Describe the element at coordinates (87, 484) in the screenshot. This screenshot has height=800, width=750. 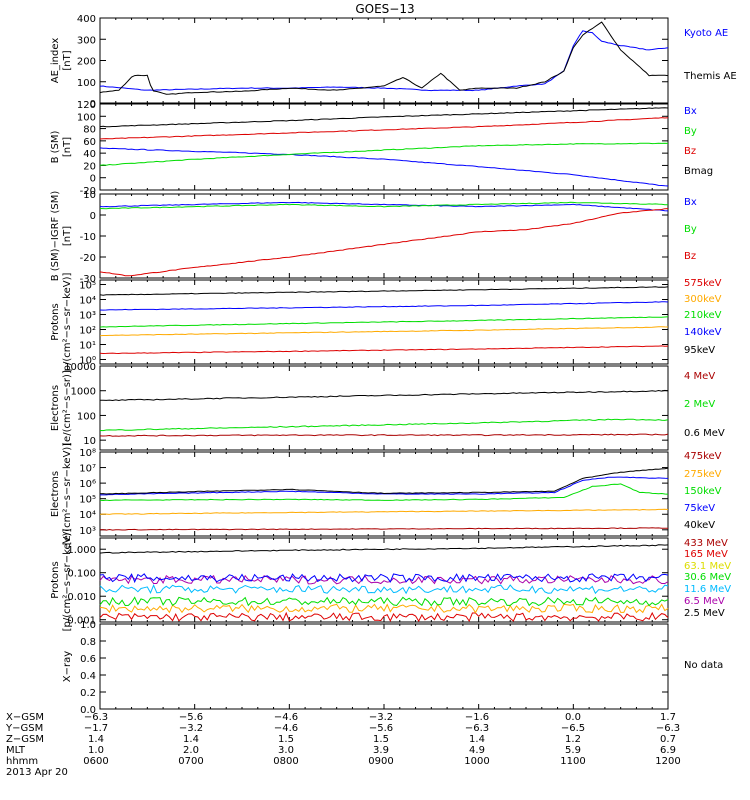
I see `y-tick-label: 10⁶` at that location.